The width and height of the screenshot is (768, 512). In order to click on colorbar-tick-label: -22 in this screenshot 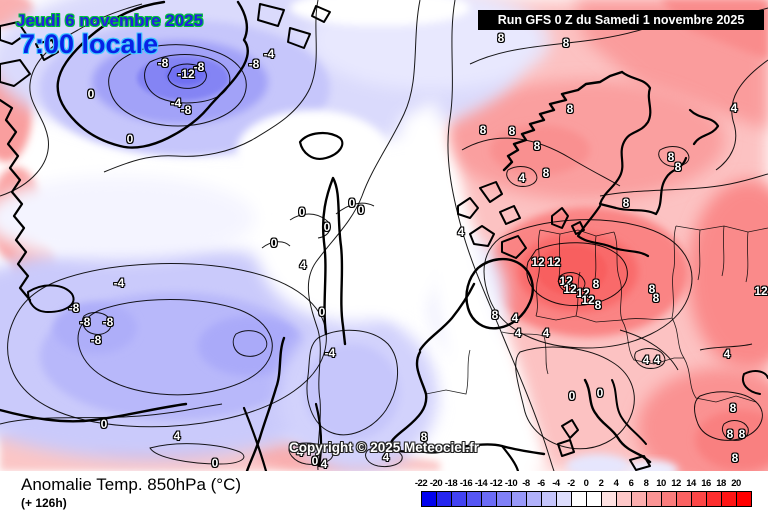, I will do `click(421, 483)`.